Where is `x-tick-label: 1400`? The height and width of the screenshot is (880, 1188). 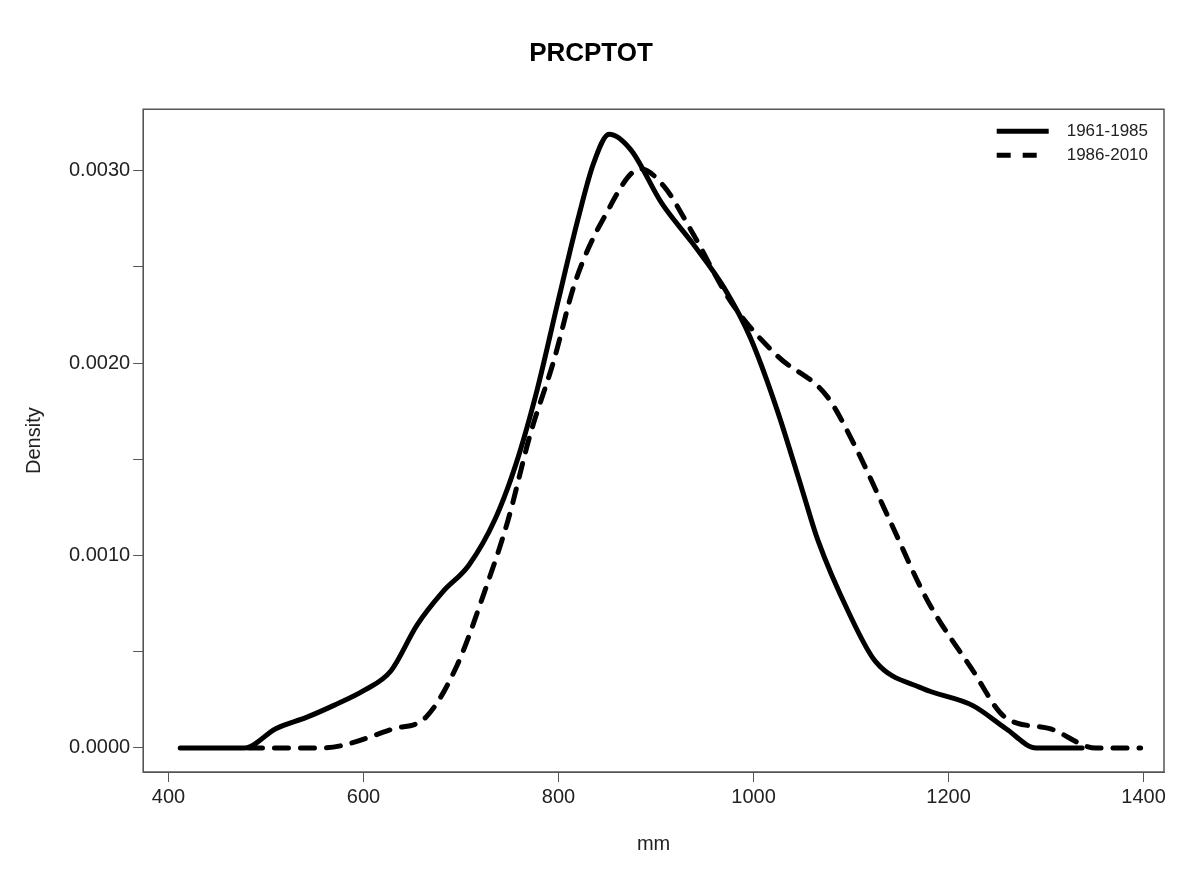
x-tick-label: 1400 is located at coordinates (1143, 795).